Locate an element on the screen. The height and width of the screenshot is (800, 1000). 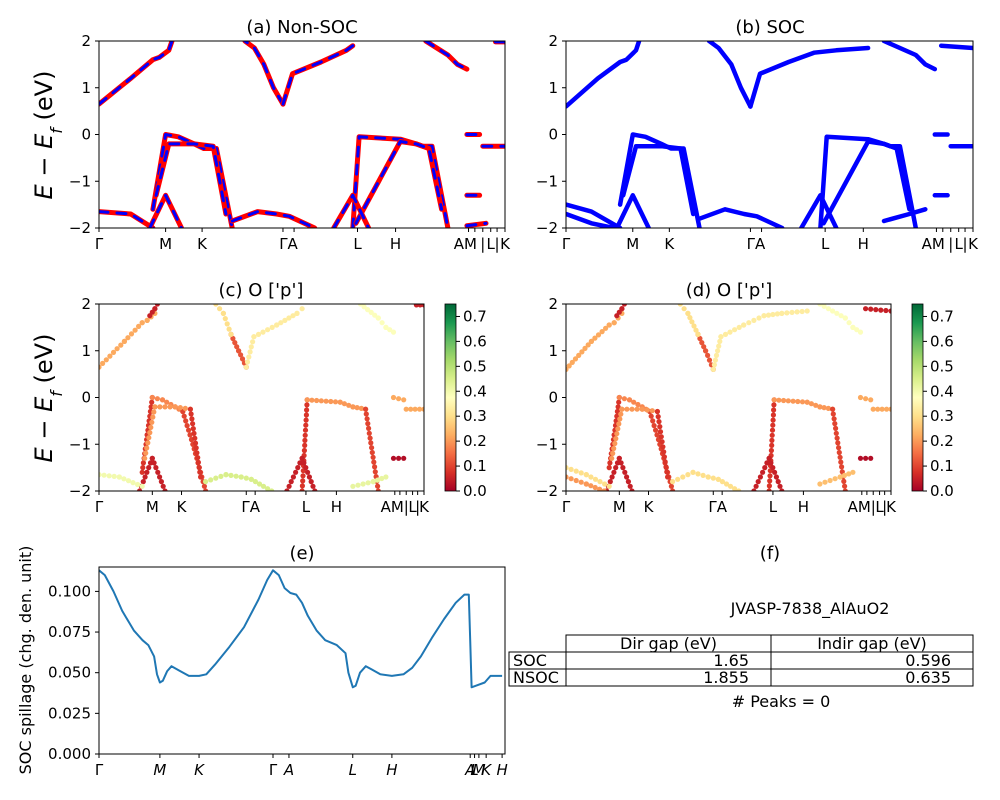
x-tick-label: | is located at coordinates (950, 244).